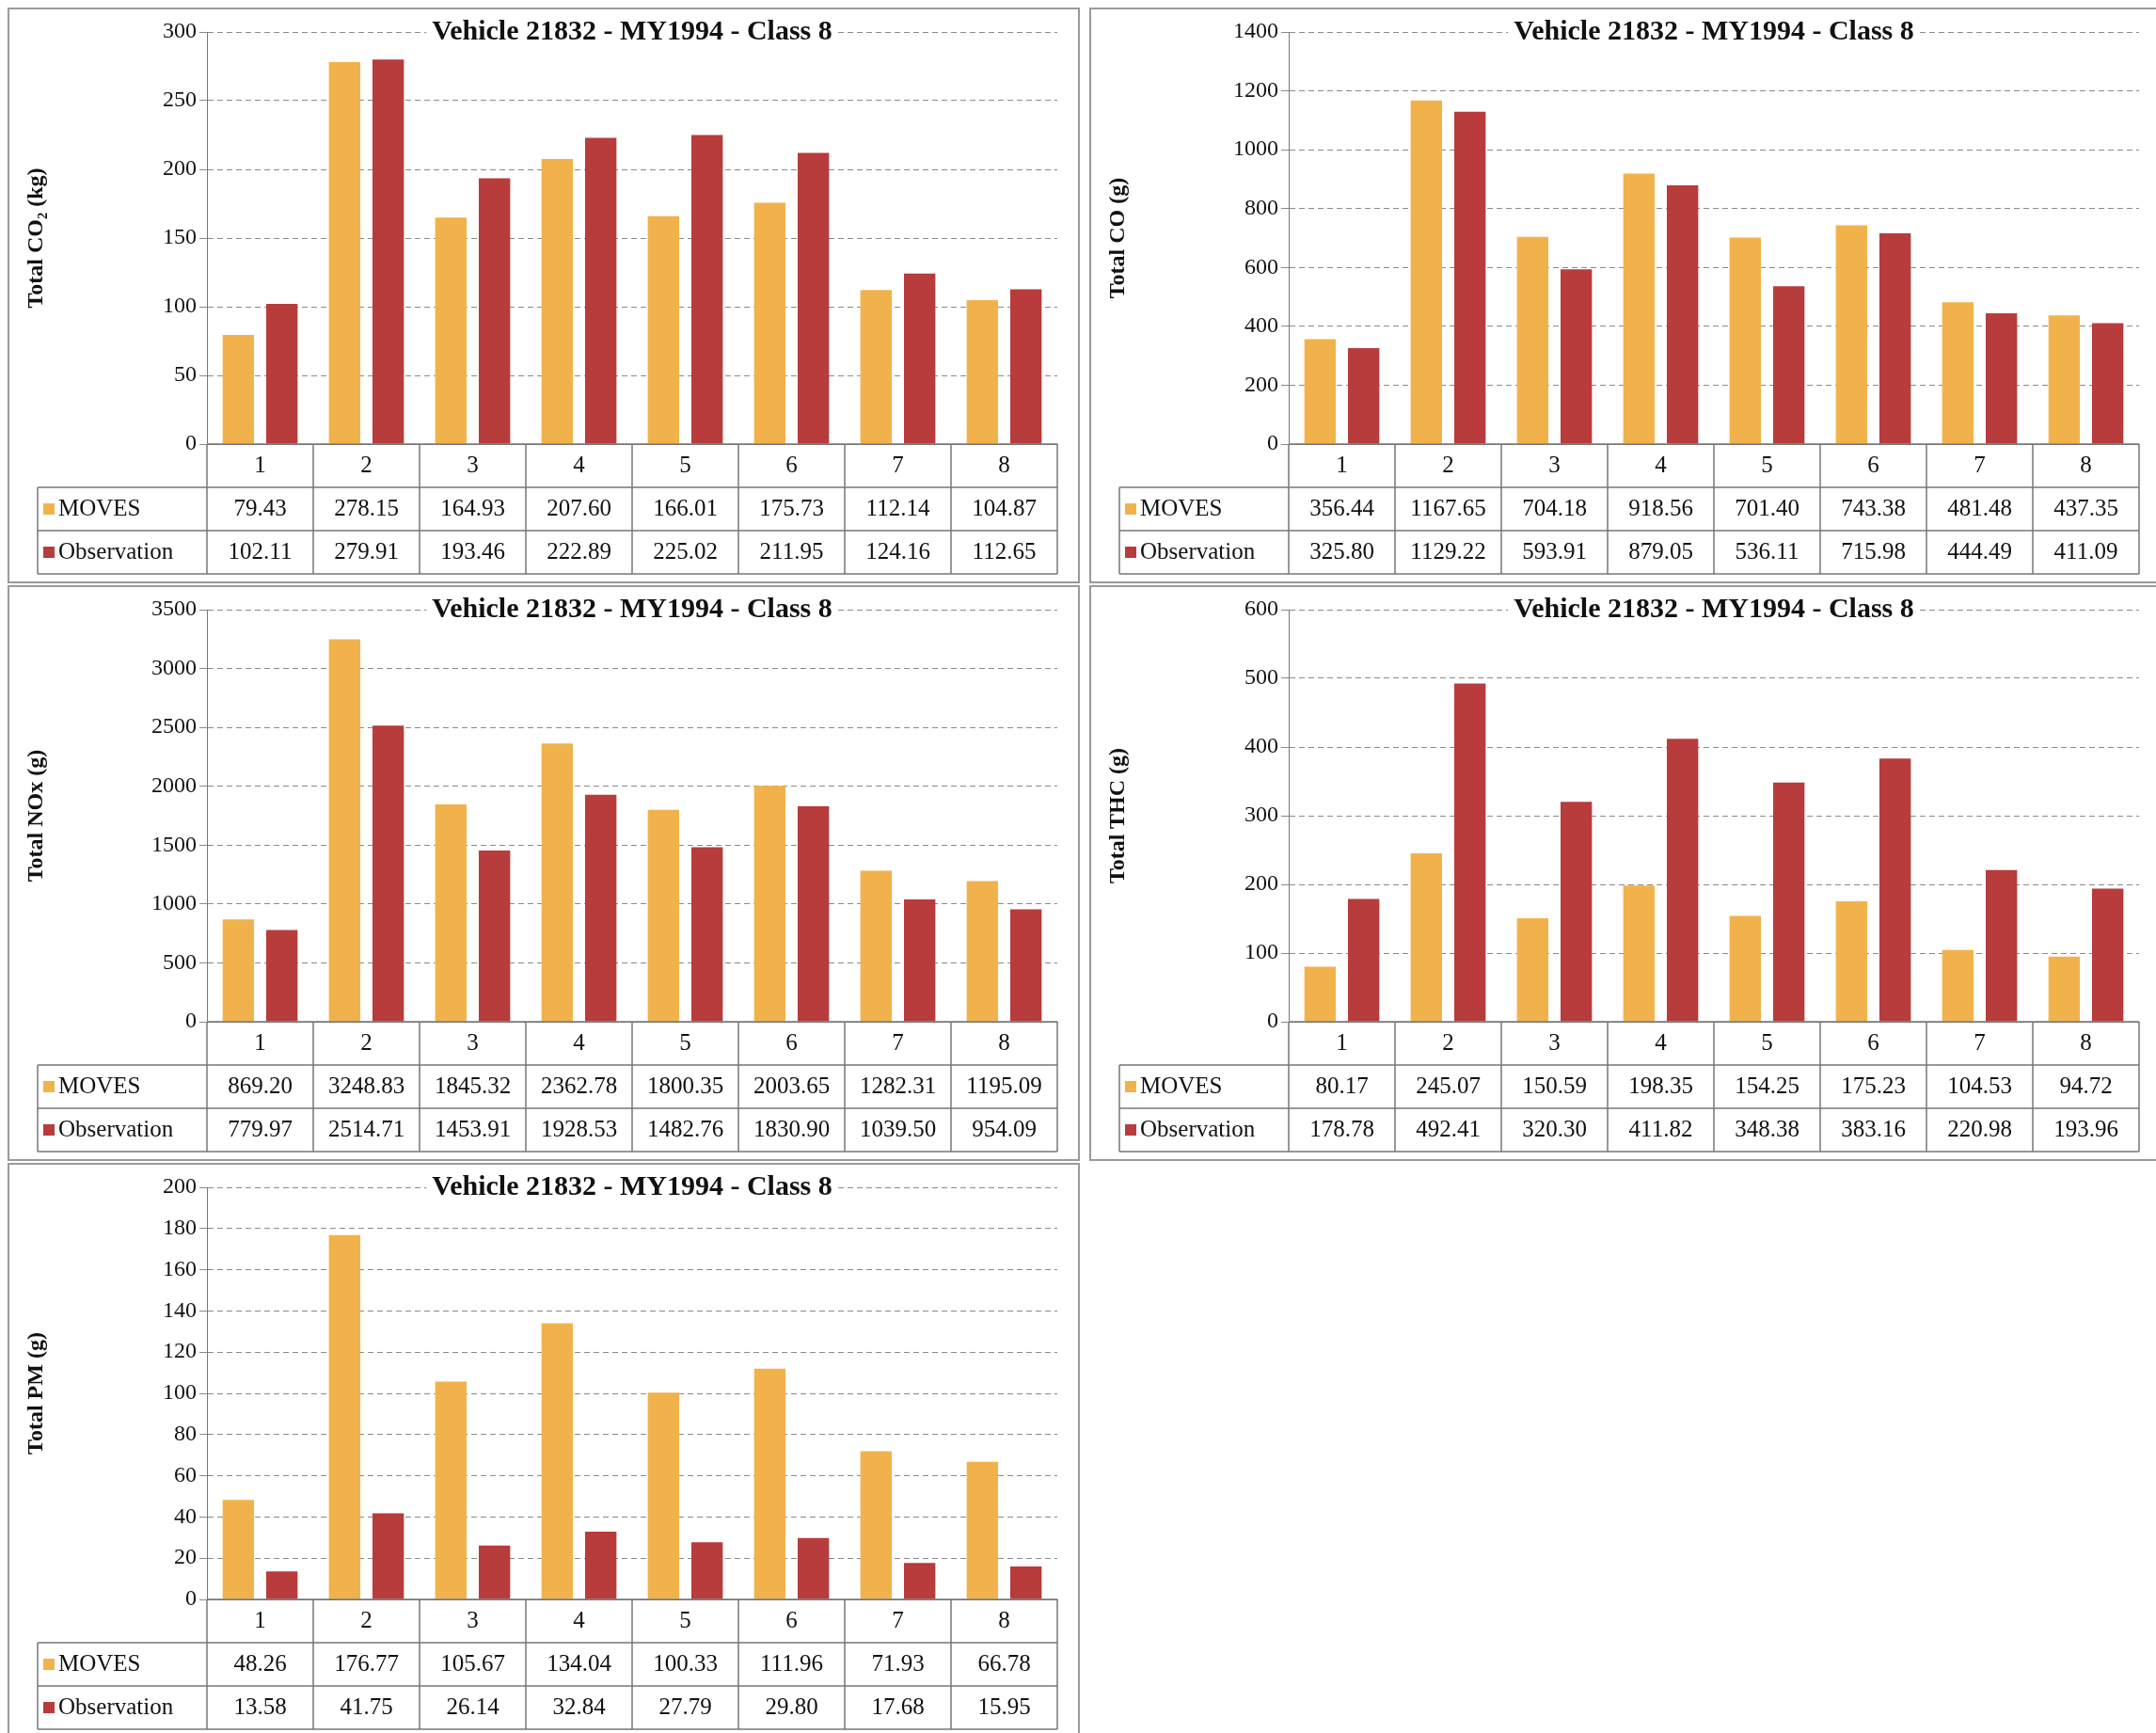 The width and height of the screenshot is (2156, 1733). I want to click on y-tick-label: 2000, so click(174, 785).